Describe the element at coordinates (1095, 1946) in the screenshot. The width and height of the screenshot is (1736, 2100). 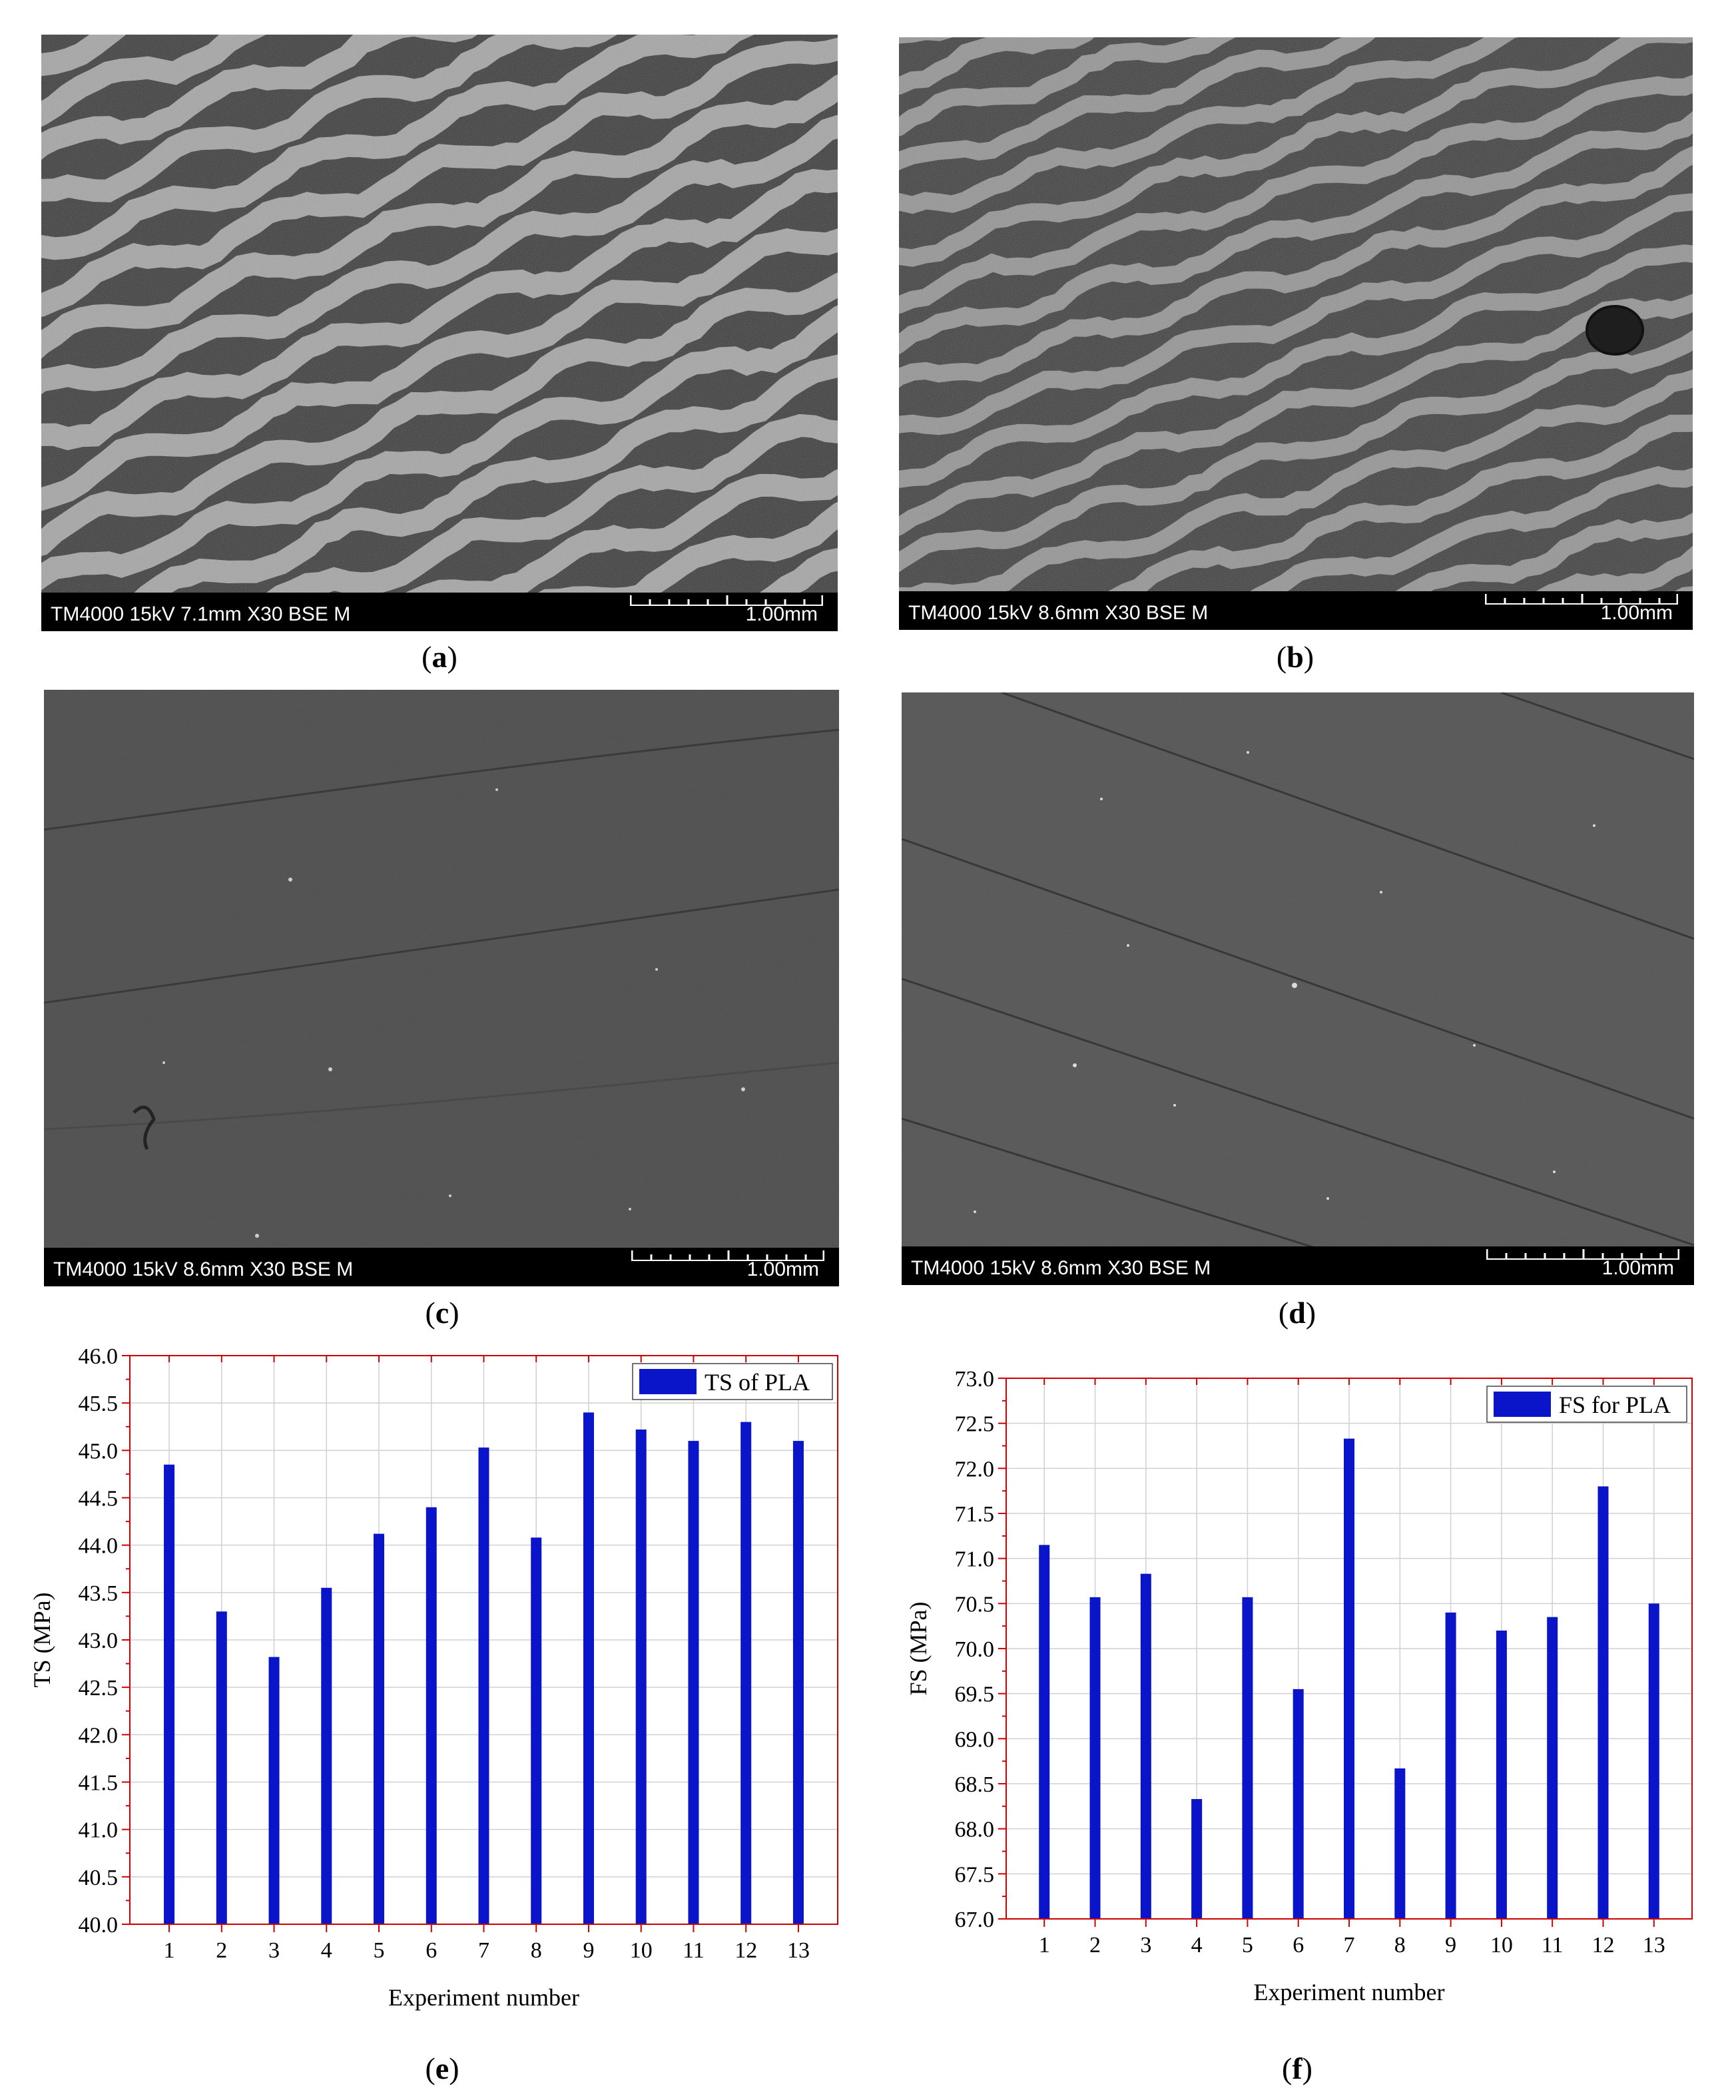
I see `x-tick-label: 2` at that location.